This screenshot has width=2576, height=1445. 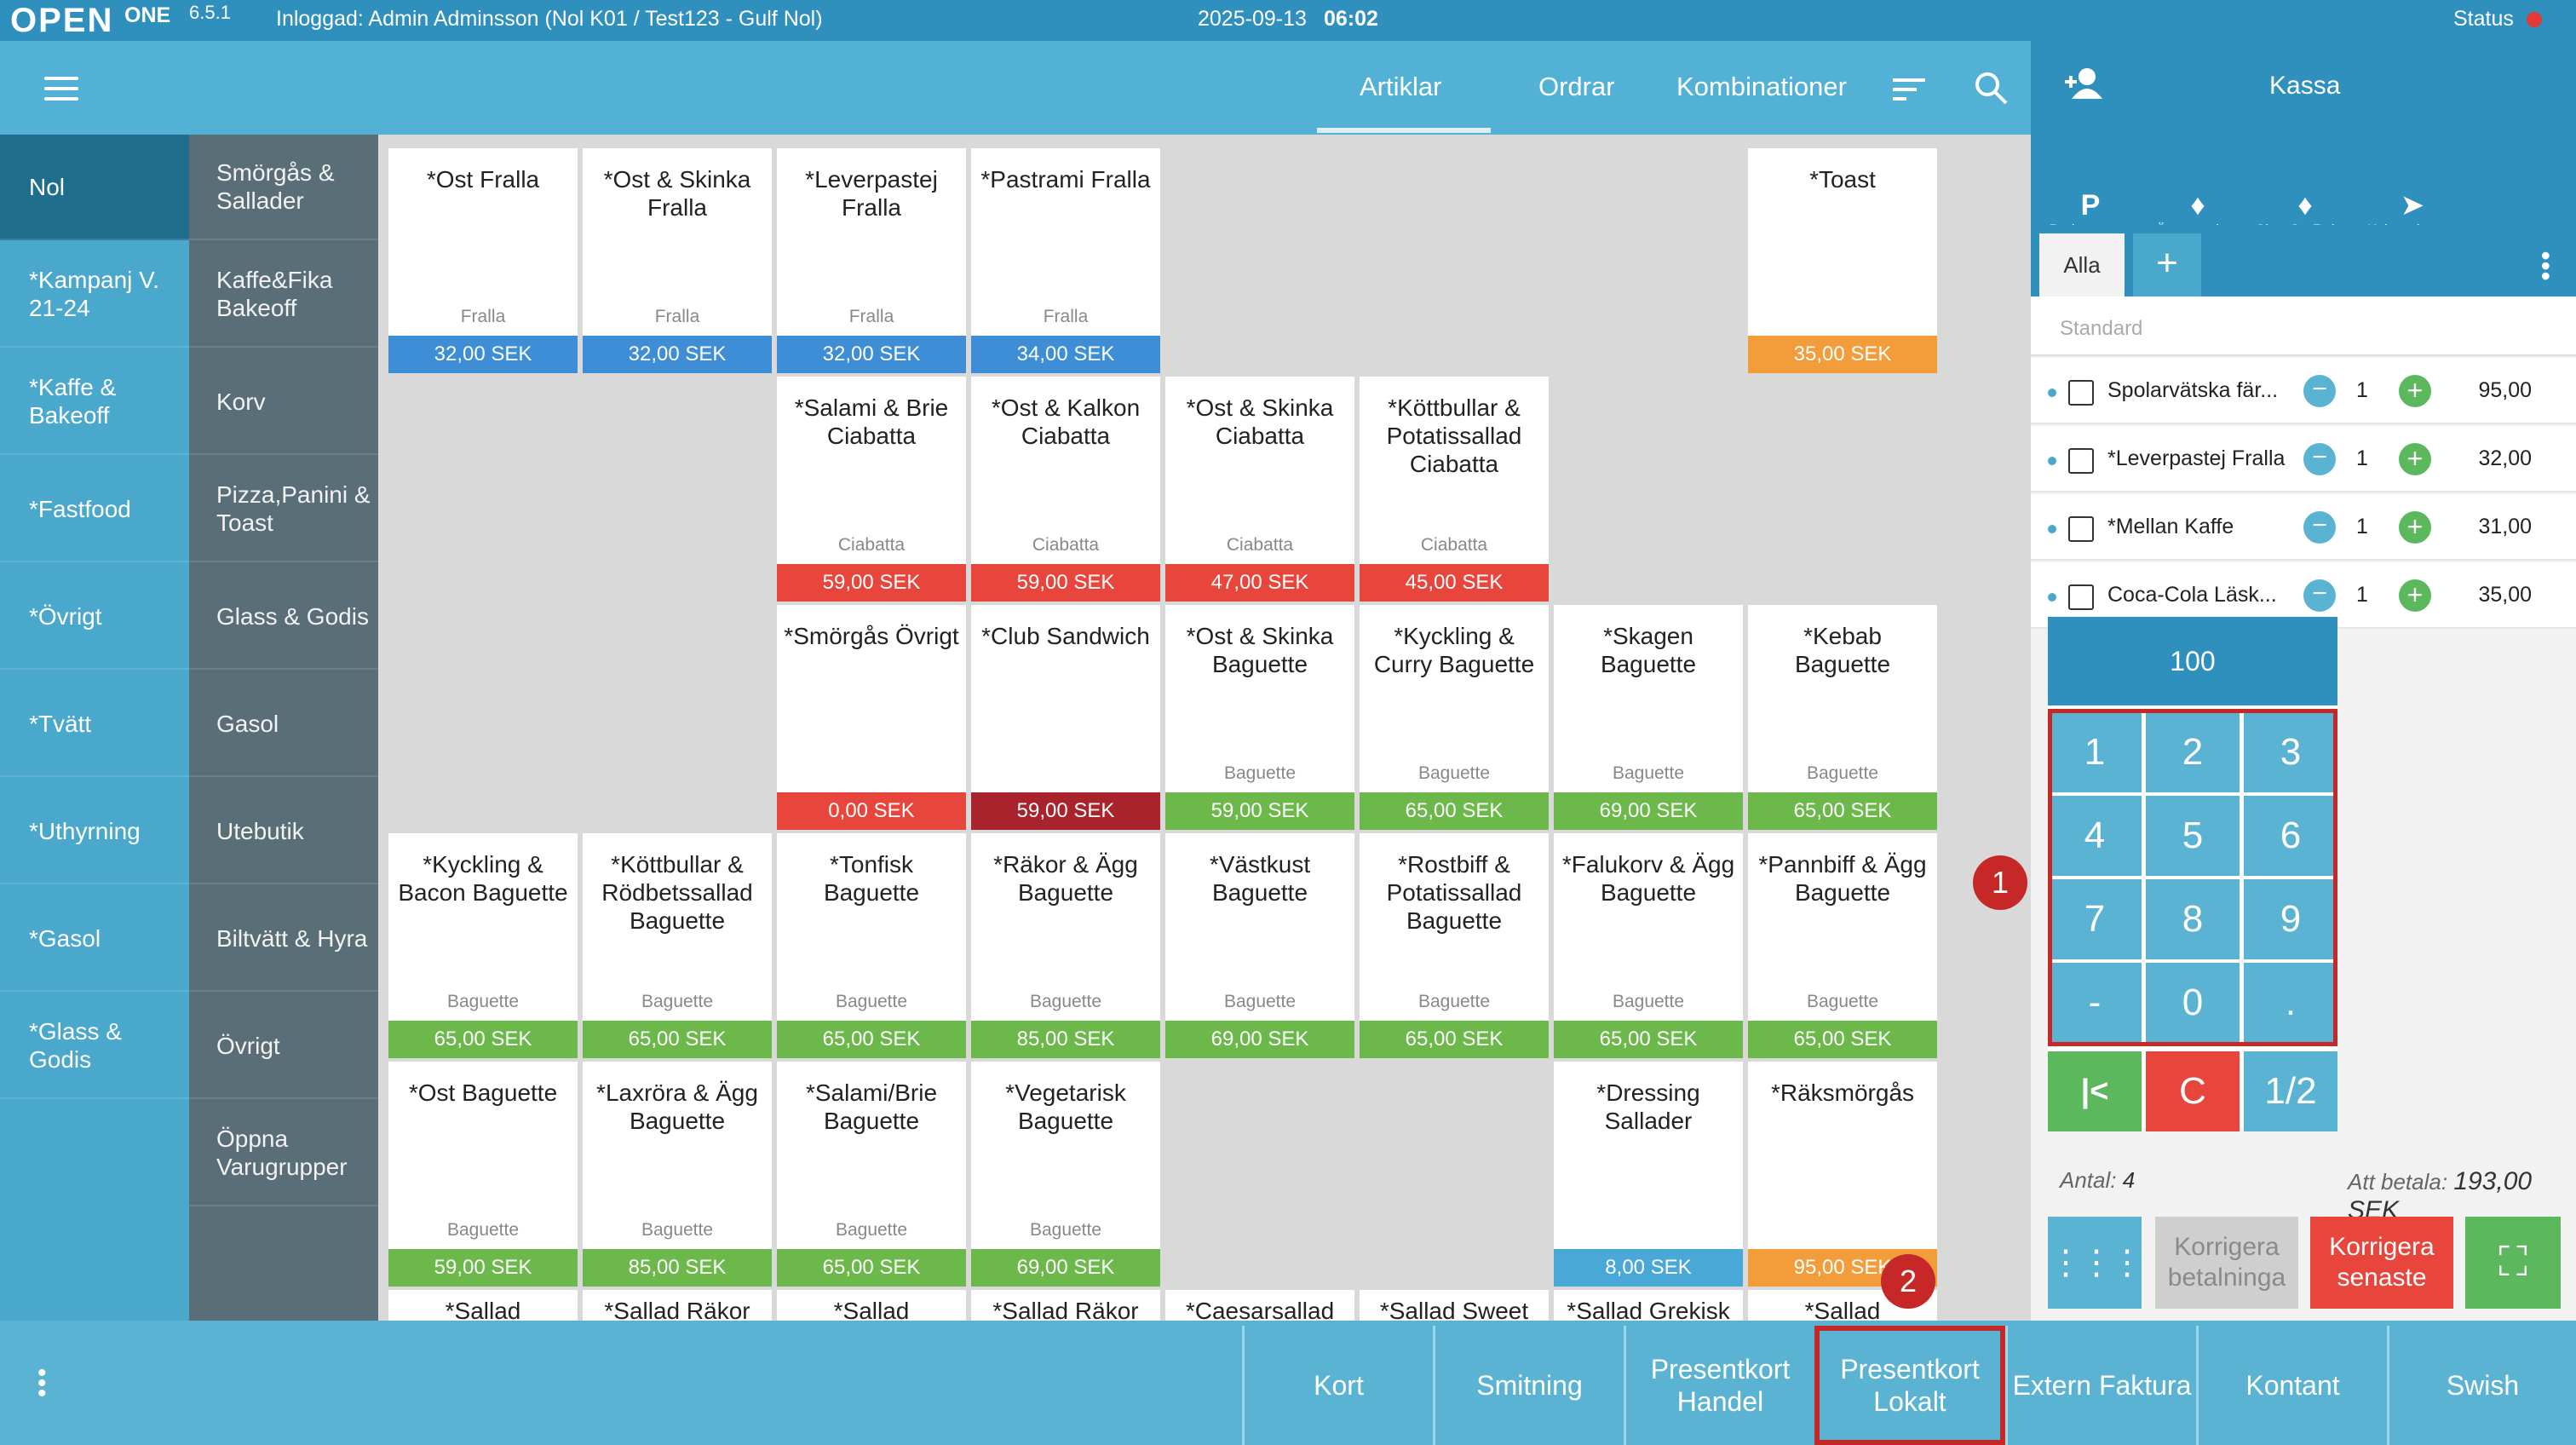 I want to click on status-label: Status, so click(x=2483, y=19).